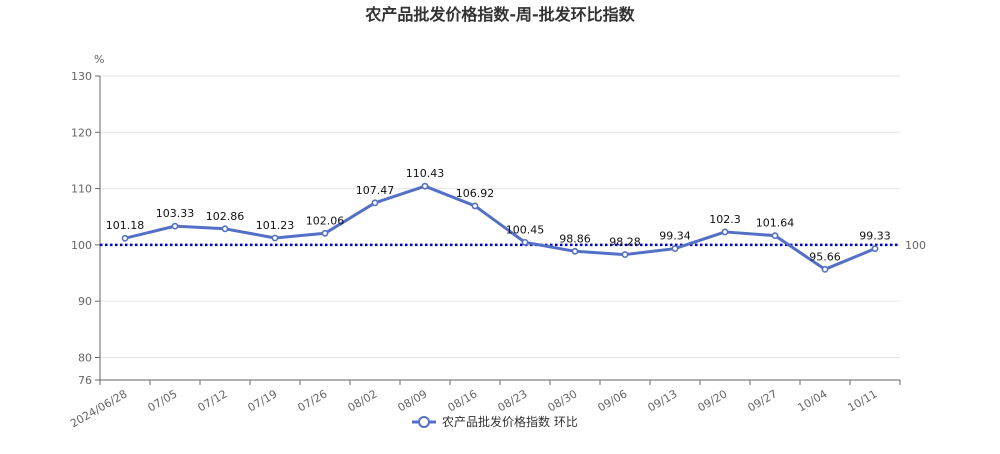  What do you see at coordinates (81, 132) in the screenshot?
I see `y-tick-label: 120` at bounding box center [81, 132].